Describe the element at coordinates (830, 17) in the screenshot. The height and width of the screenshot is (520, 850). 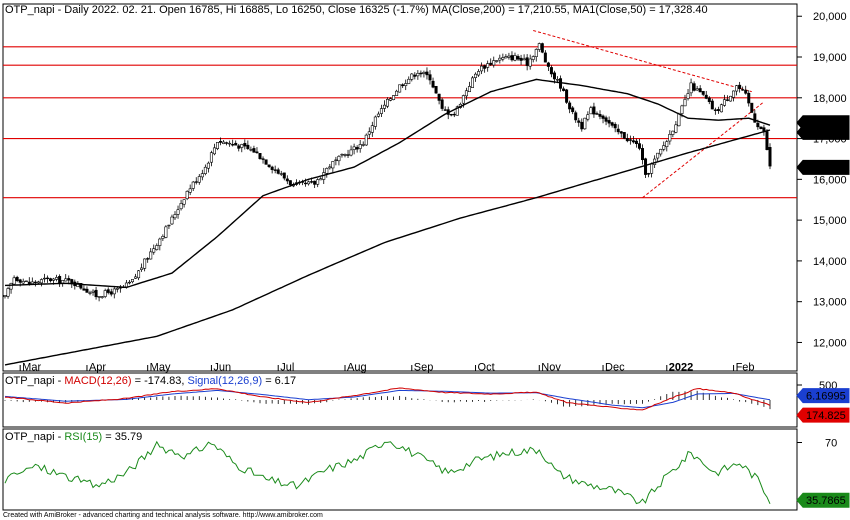
I see `price-y-tick-label: 20,000` at that location.